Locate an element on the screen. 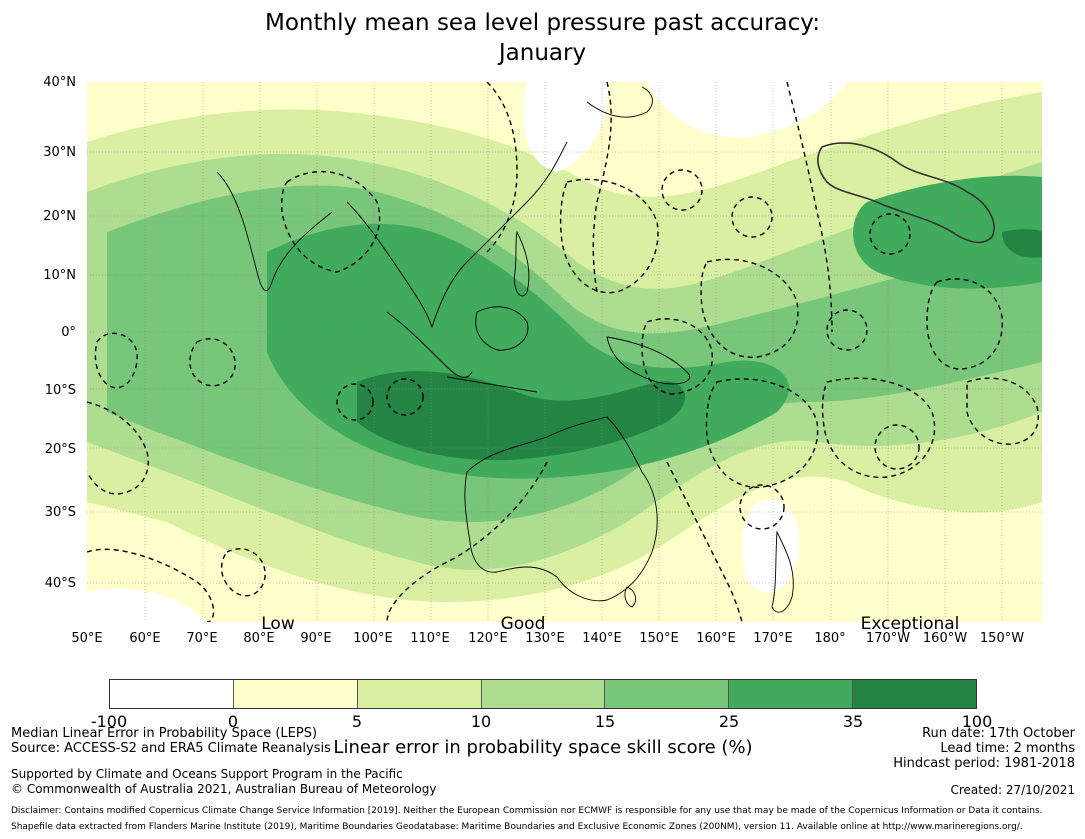  coastline-java is located at coordinates (492, 384).